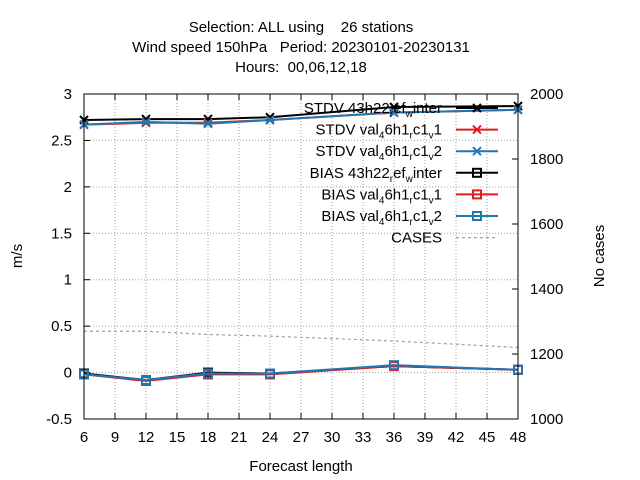 The height and width of the screenshot is (480, 640). I want to click on legend-entry: STDV val46h1rc1v1, so click(407, 132).